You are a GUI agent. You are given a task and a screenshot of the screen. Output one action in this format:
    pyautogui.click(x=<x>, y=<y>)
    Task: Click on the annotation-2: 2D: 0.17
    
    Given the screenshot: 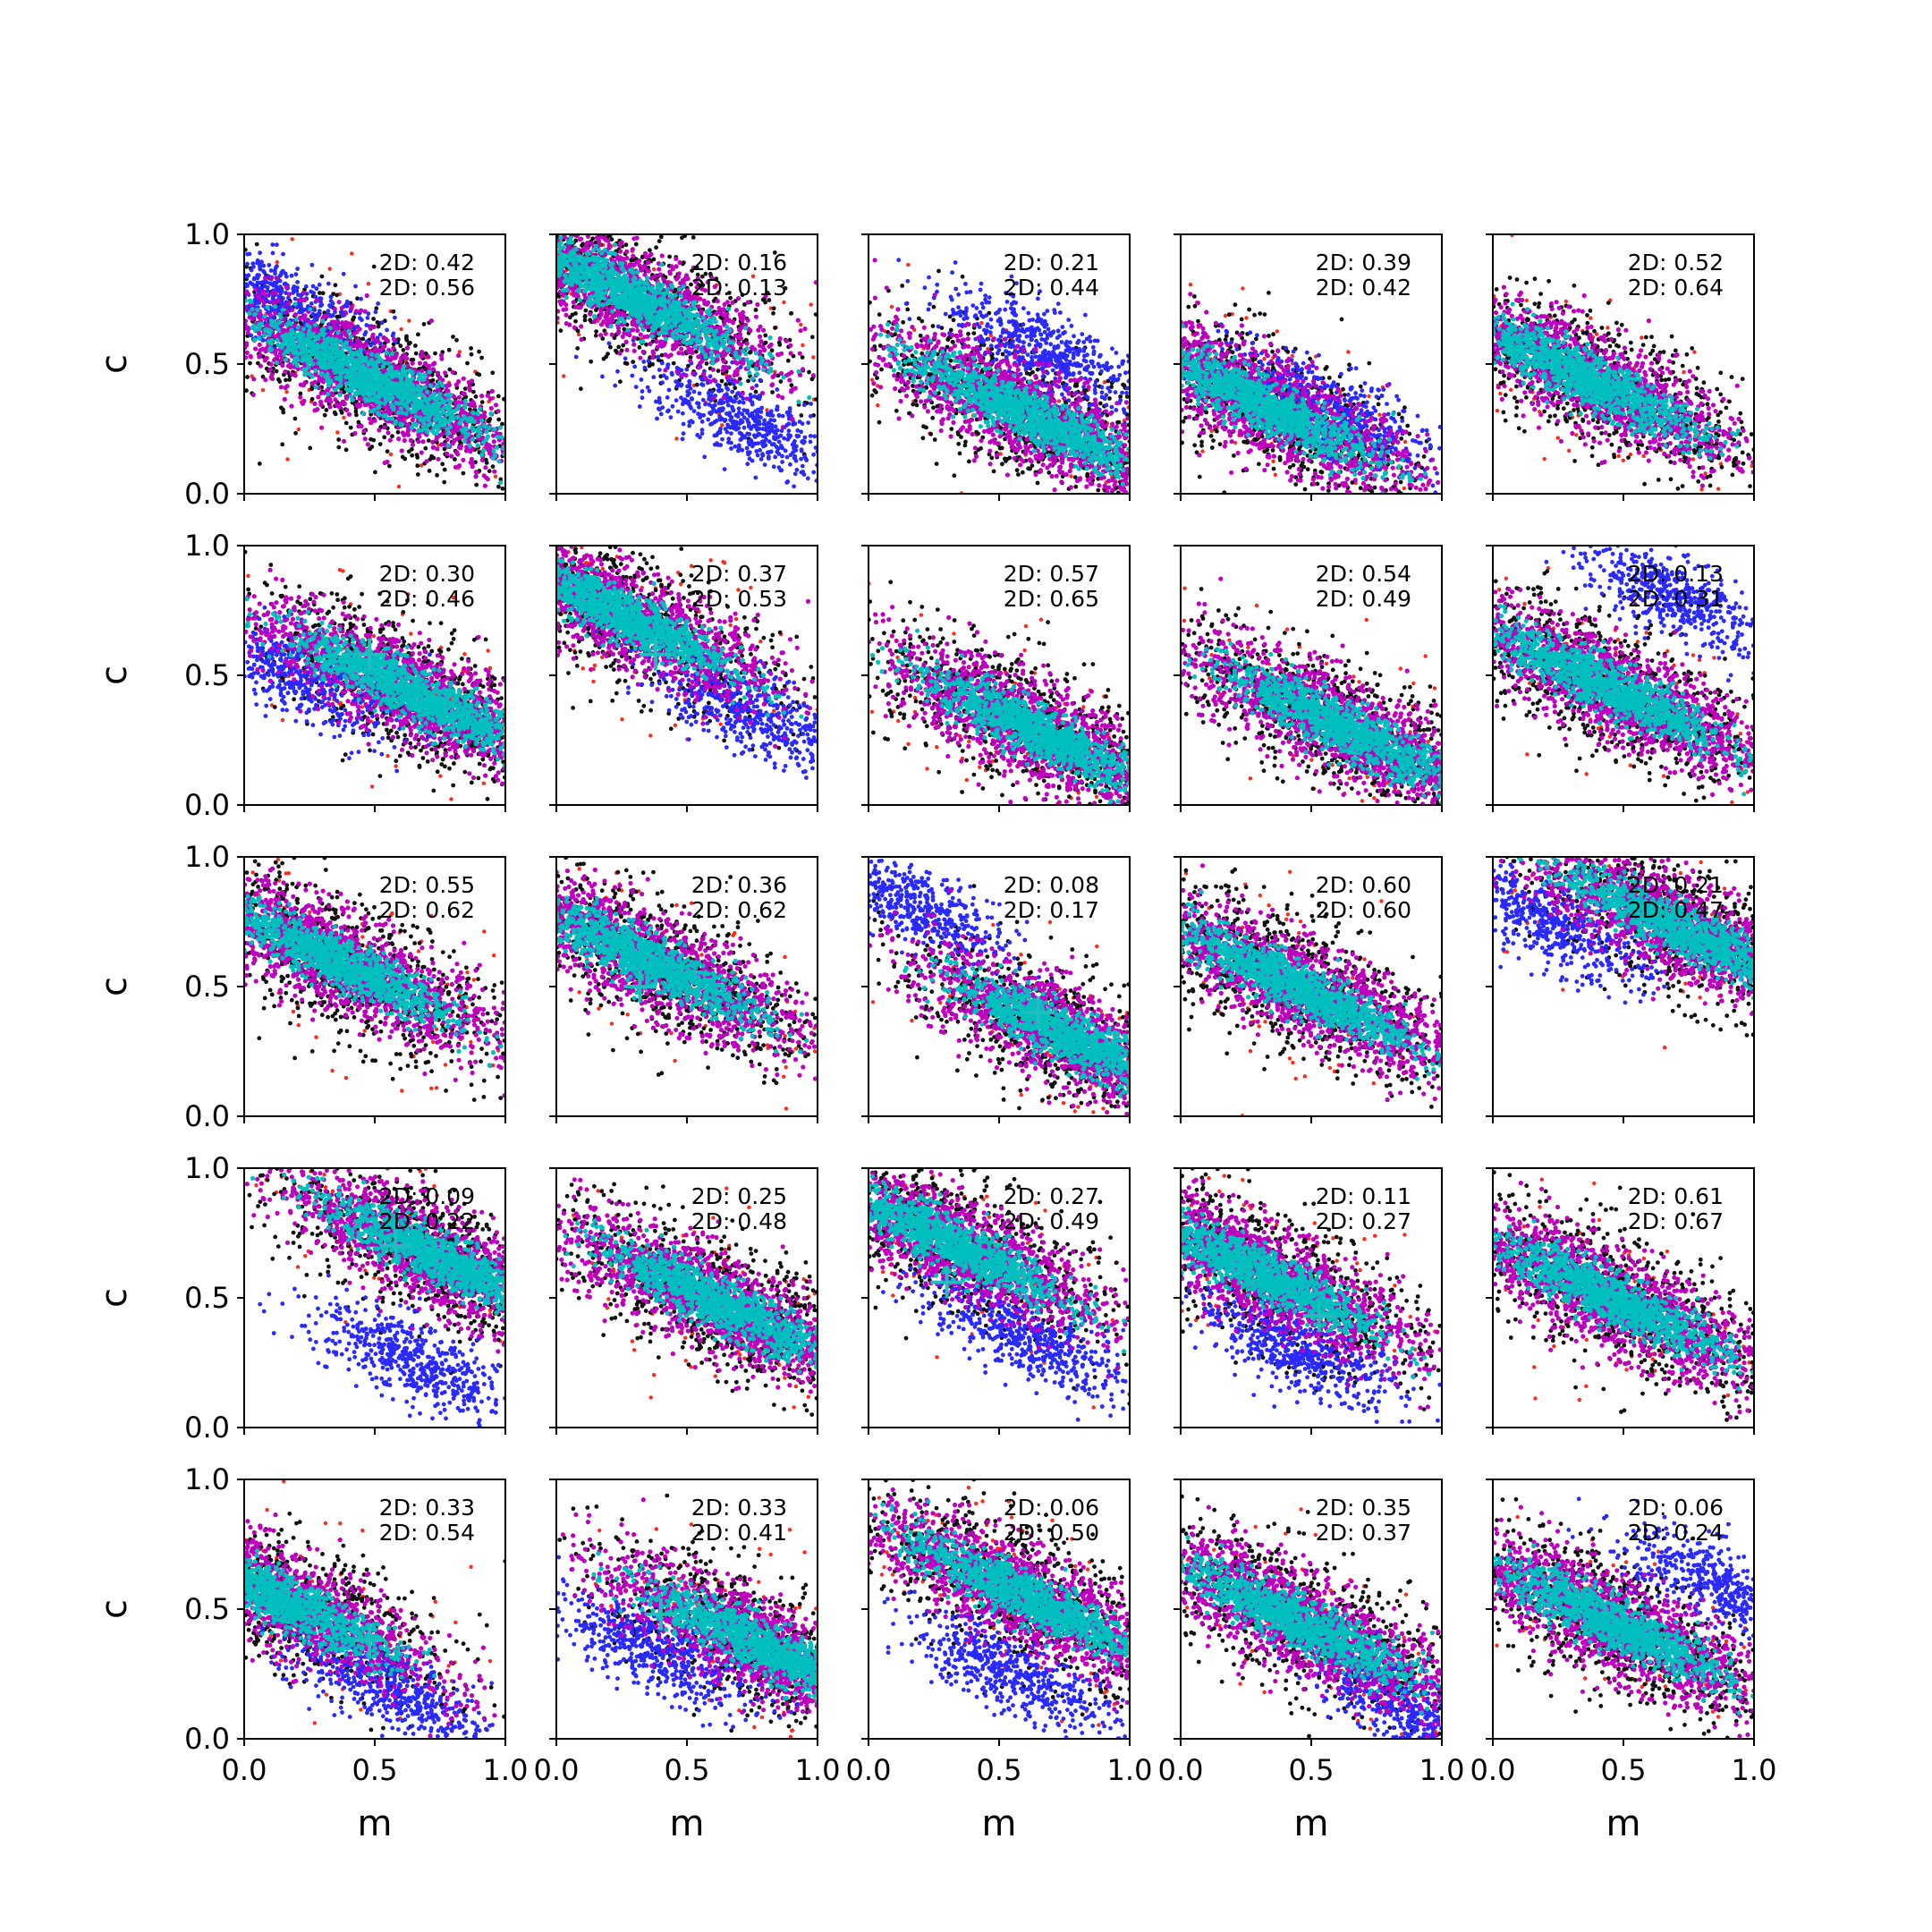 What is the action you would take?
    pyautogui.click(x=1051, y=910)
    